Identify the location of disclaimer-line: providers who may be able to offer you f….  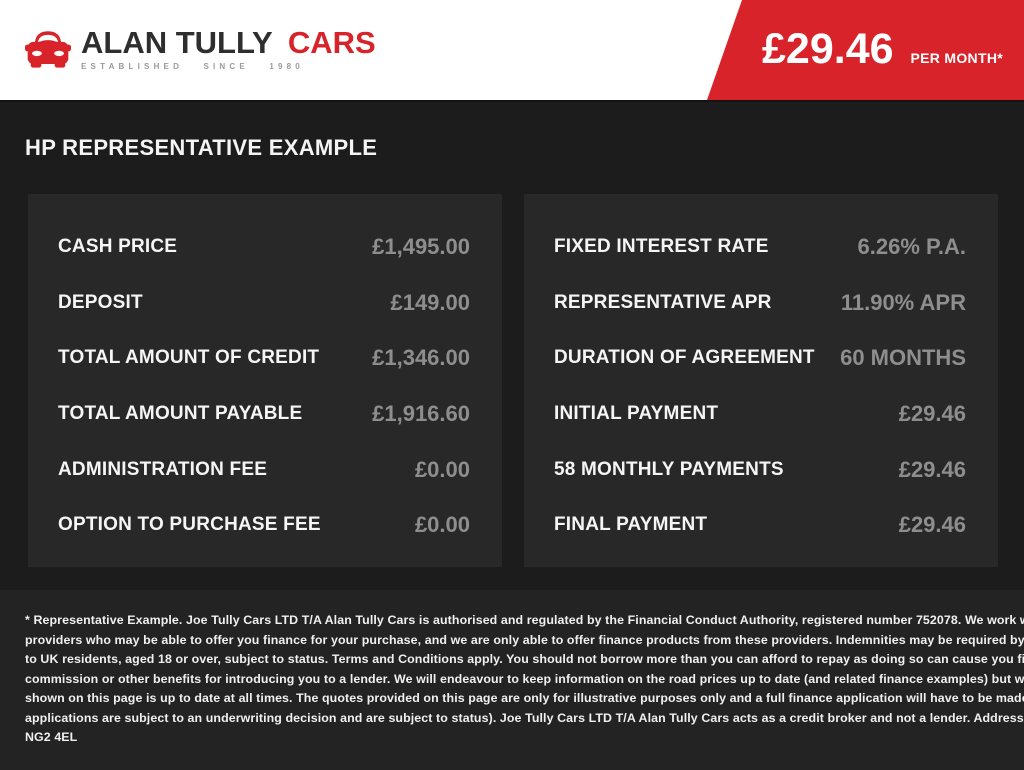
(524, 639).